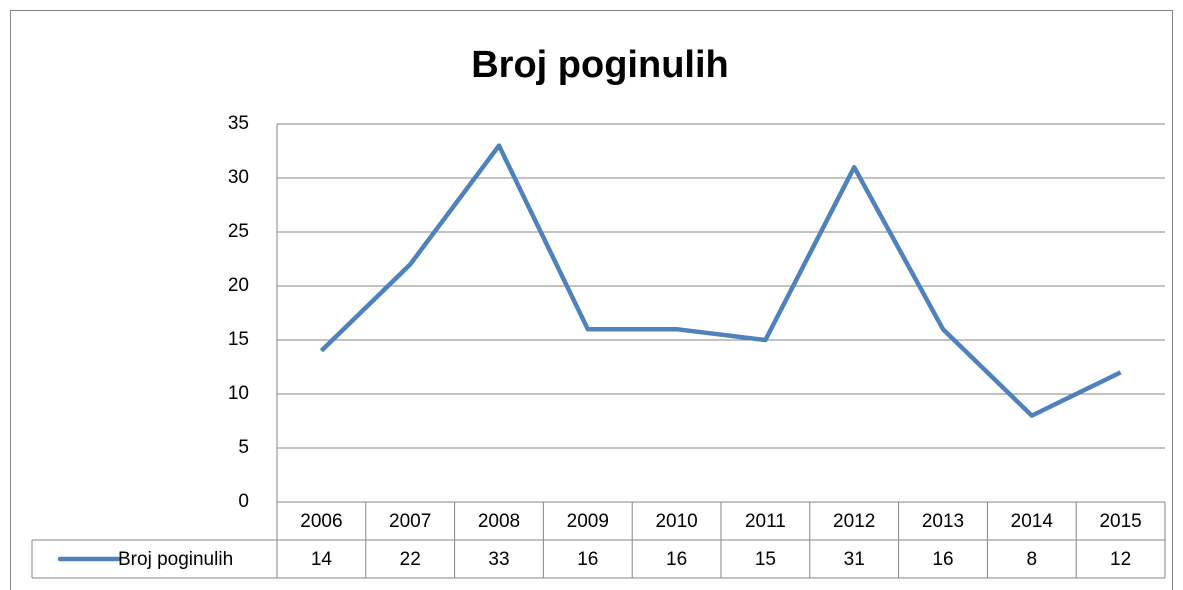 The height and width of the screenshot is (590, 1183). Describe the element at coordinates (238, 393) in the screenshot. I see `y-tick-label: 10` at that location.